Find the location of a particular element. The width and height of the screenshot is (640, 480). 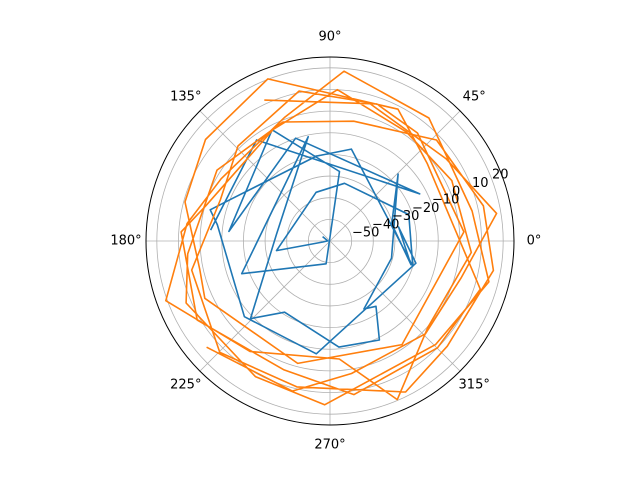

r-tick-label: −10 is located at coordinates (445, 200).